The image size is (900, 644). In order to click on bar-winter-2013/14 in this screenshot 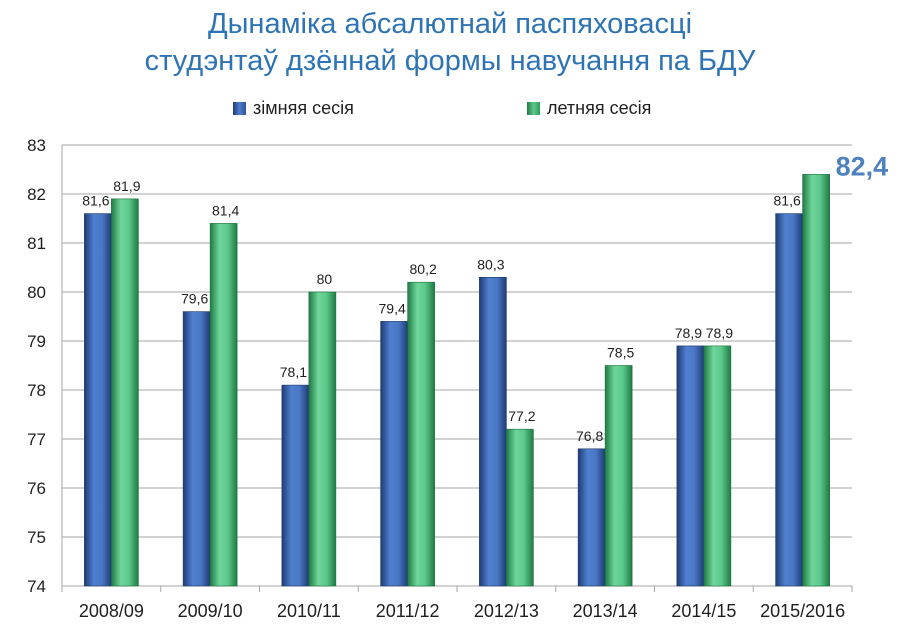, I will do `click(591, 517)`.